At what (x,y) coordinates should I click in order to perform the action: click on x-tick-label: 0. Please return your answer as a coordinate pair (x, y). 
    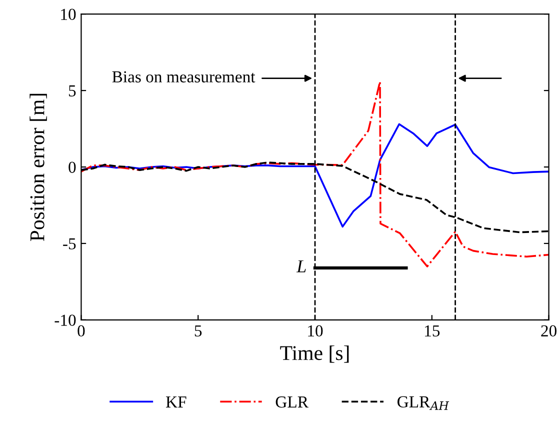
    Looking at the image, I should click on (81, 331).